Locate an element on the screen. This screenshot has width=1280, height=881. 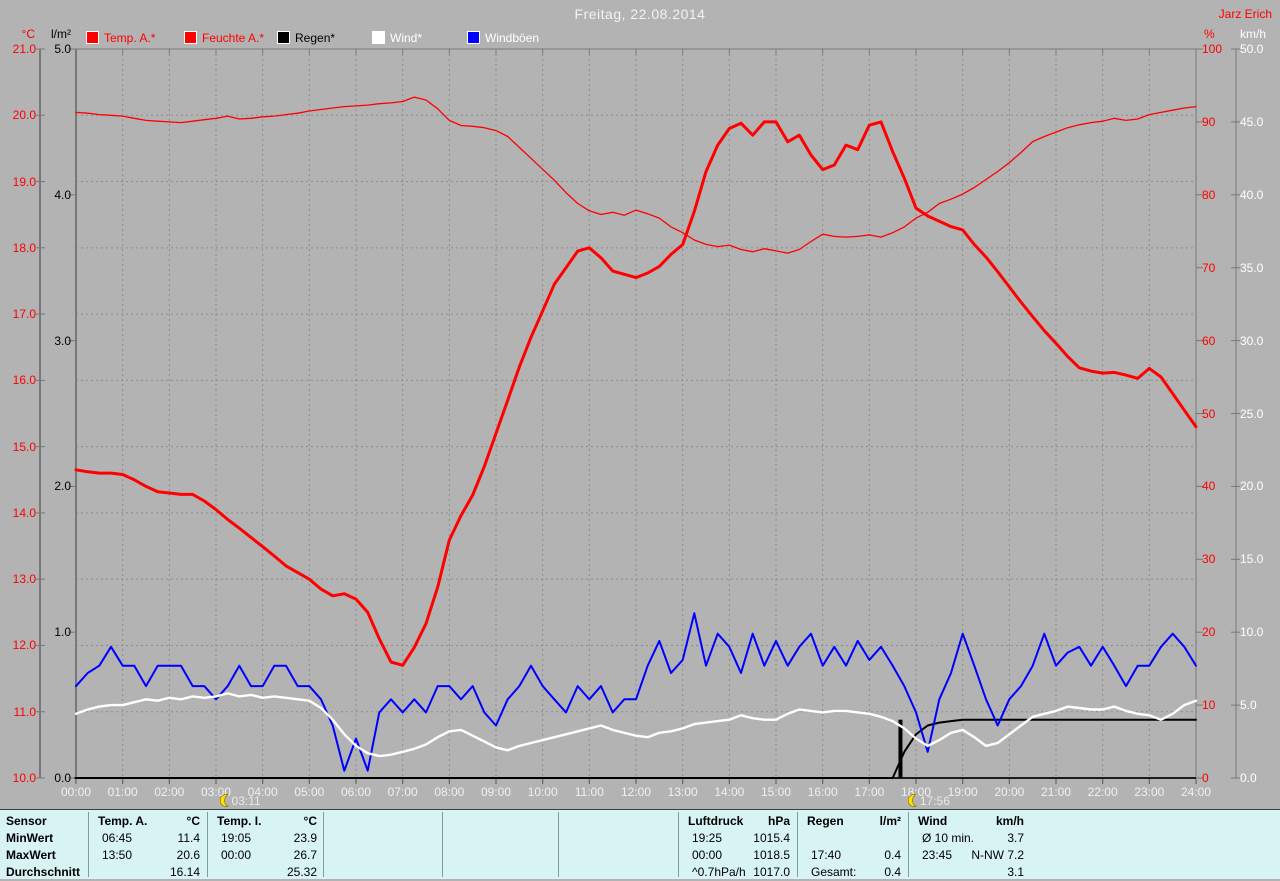
legend-item-temp: Temp. A.* is located at coordinates (121, 37).